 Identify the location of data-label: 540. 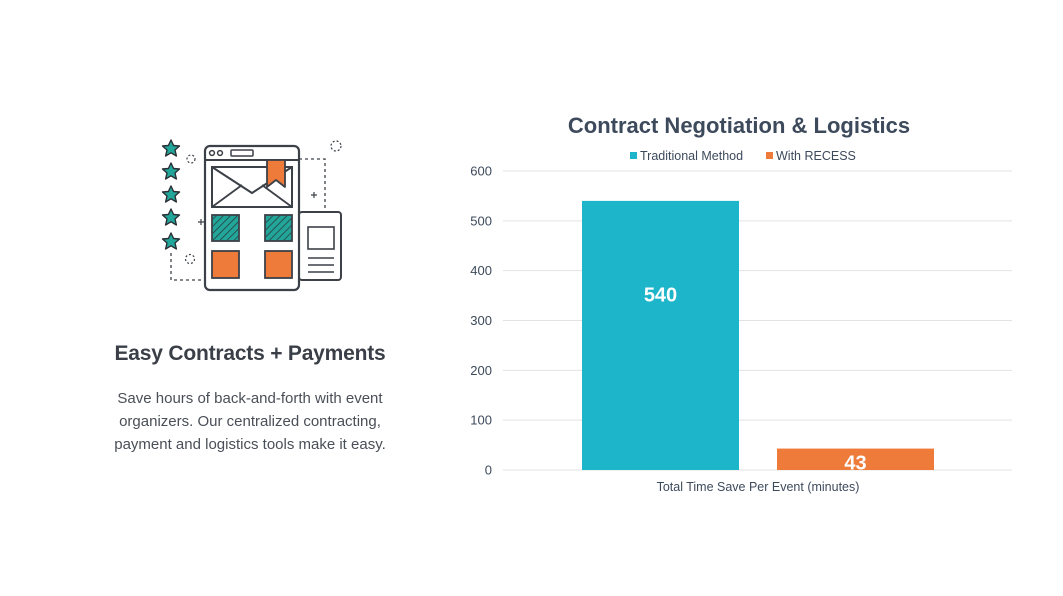
(660, 295).